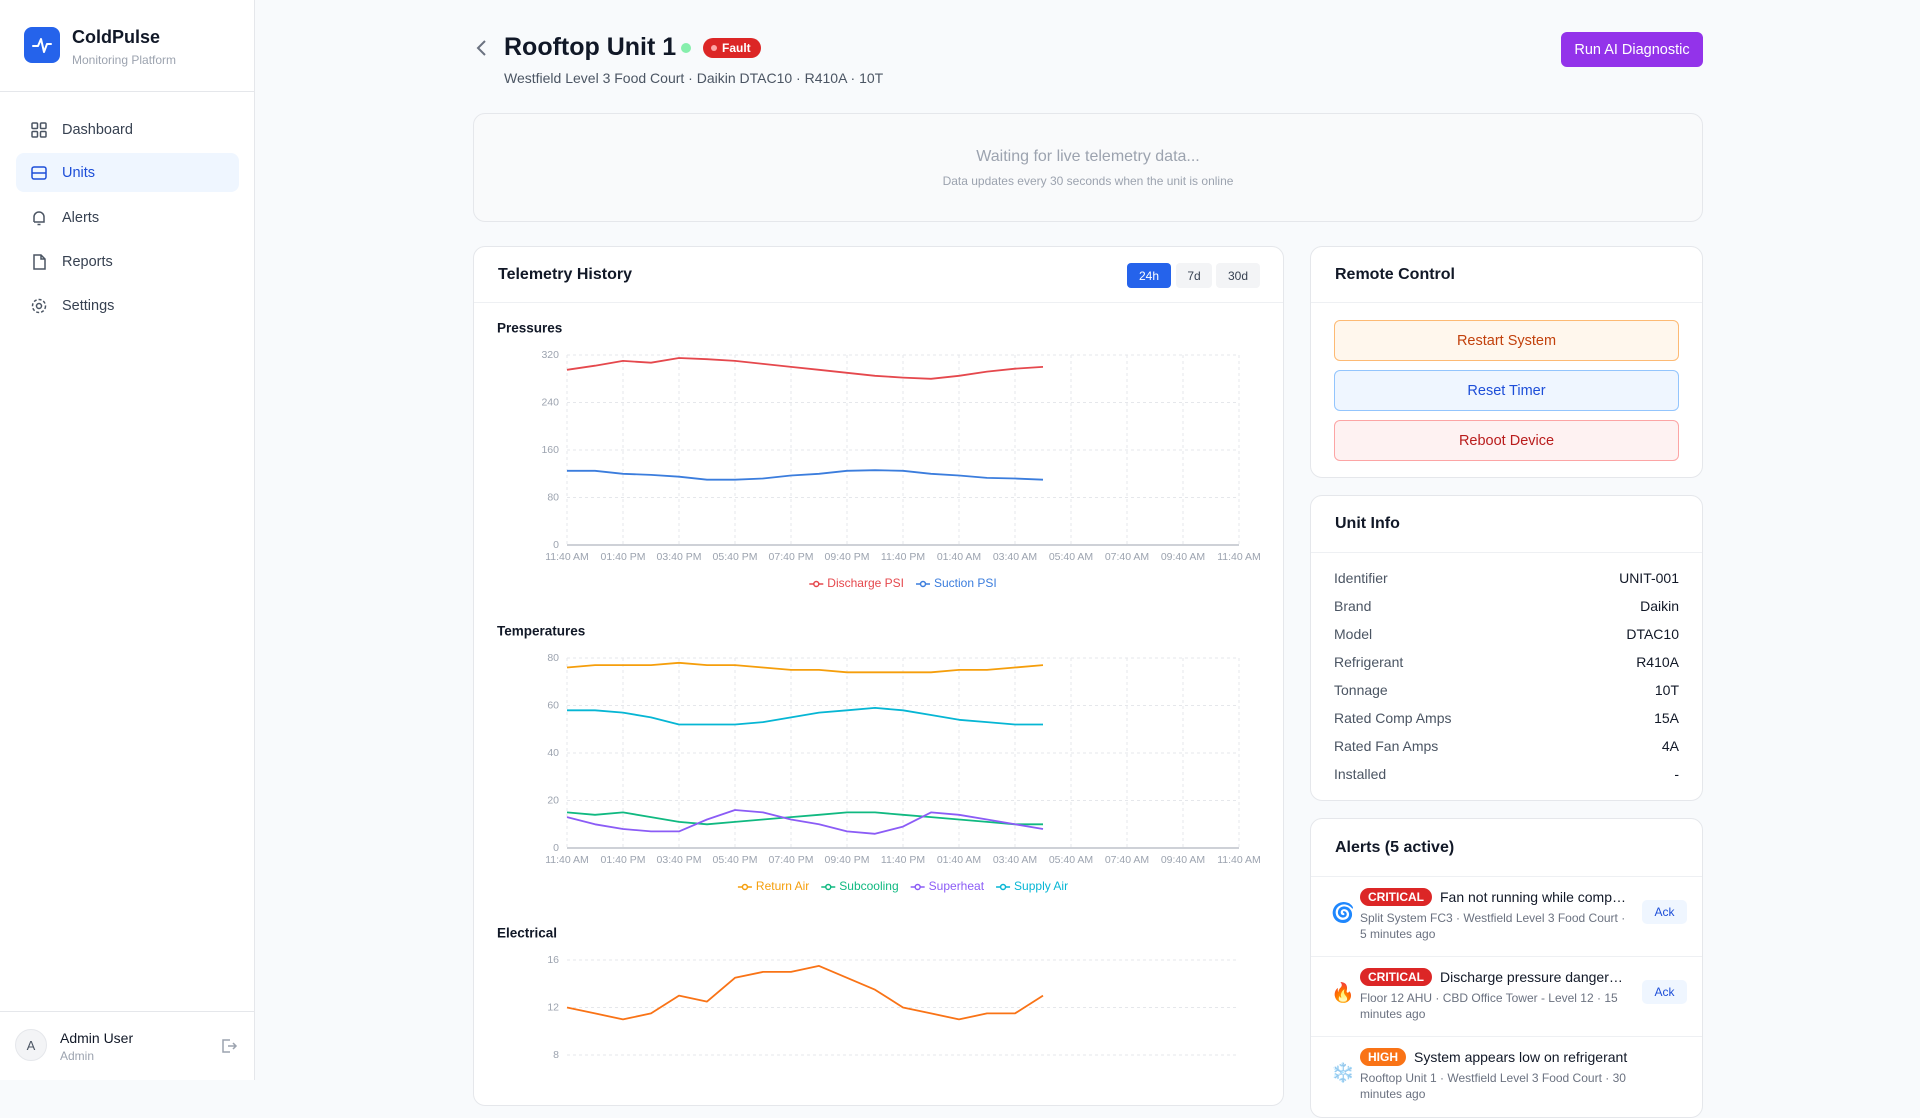 The image size is (1920, 1118). I want to click on legend-label: Discharge PSI, so click(865, 583).